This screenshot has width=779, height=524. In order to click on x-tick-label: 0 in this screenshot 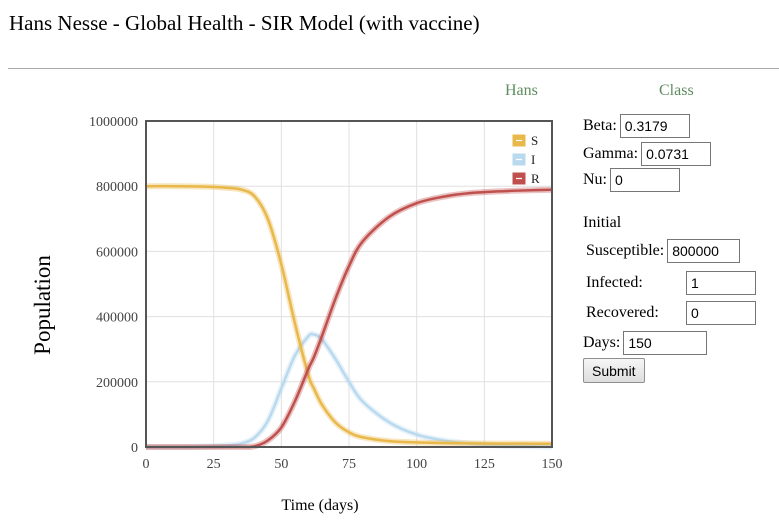, I will do `click(146, 464)`.